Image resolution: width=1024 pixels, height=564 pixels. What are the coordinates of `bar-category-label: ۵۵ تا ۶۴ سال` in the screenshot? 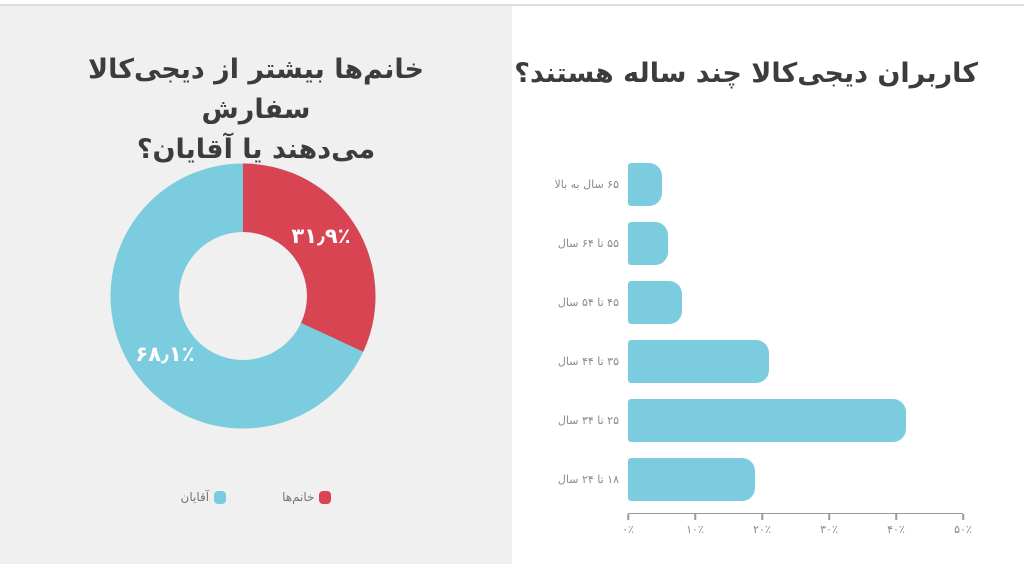 It's located at (588, 243).